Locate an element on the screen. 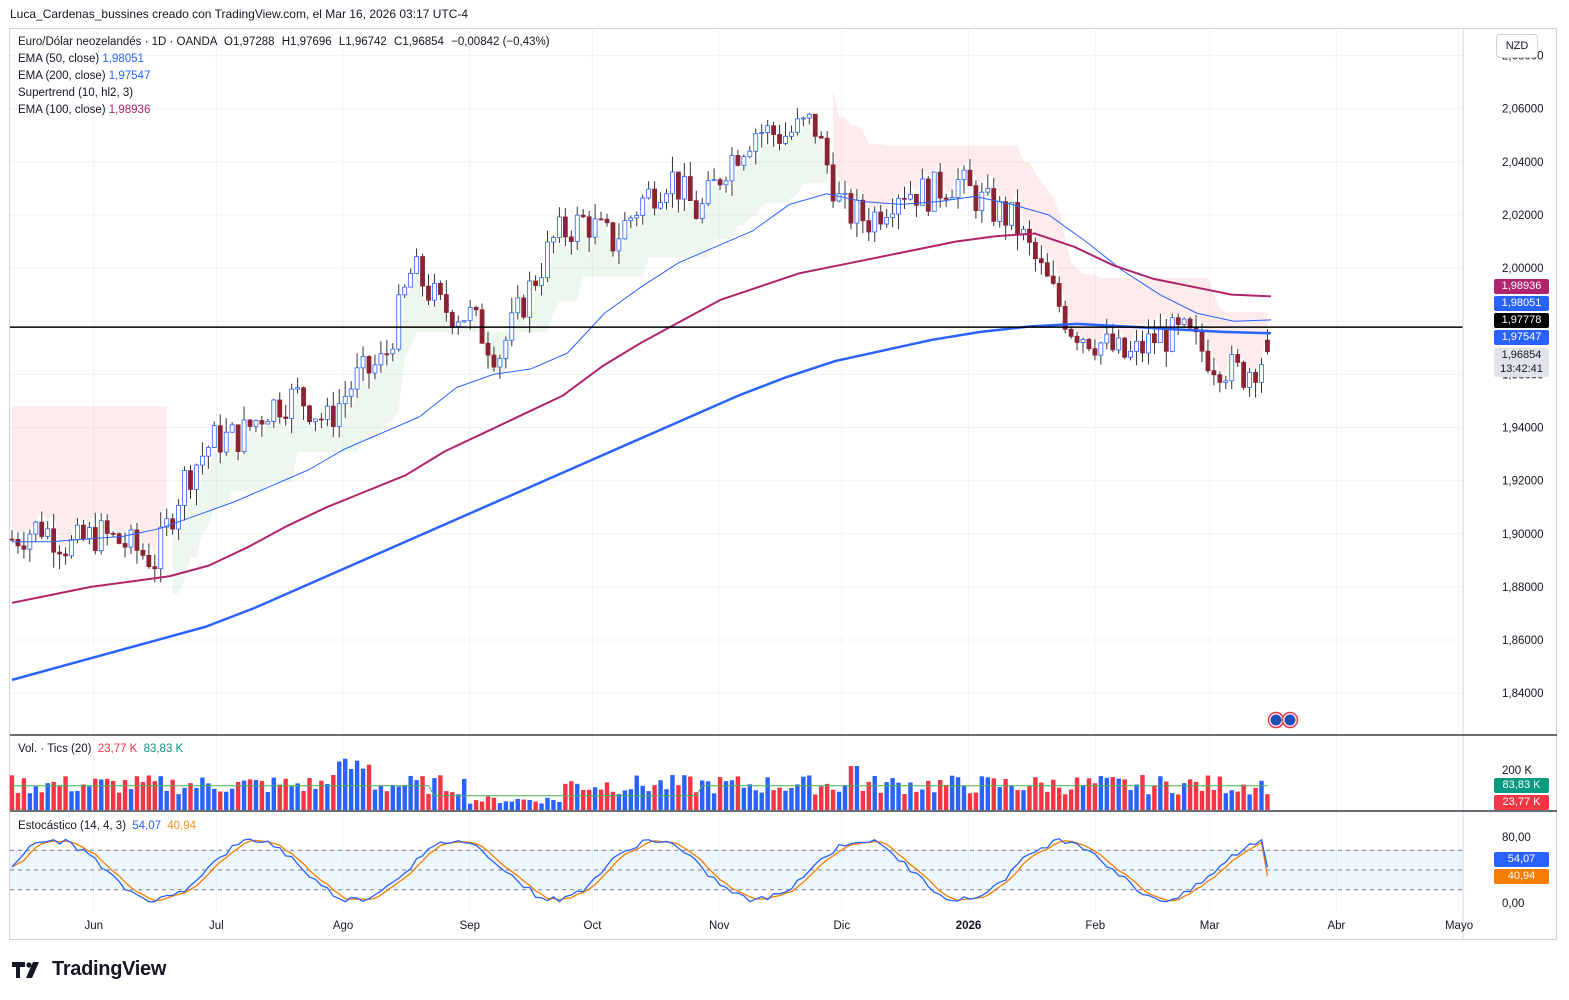 The height and width of the screenshot is (1000, 1569). indicator-supertrend: Supertrend (10, hl2, 3) is located at coordinates (76, 93).